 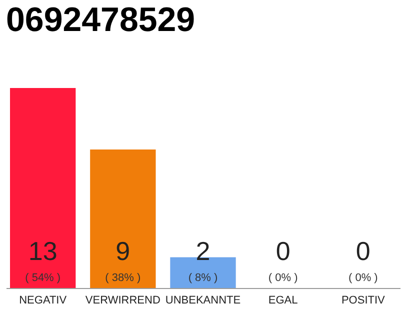 What do you see at coordinates (283, 300) in the screenshot?
I see `x-tick-label: EGAL` at bounding box center [283, 300].